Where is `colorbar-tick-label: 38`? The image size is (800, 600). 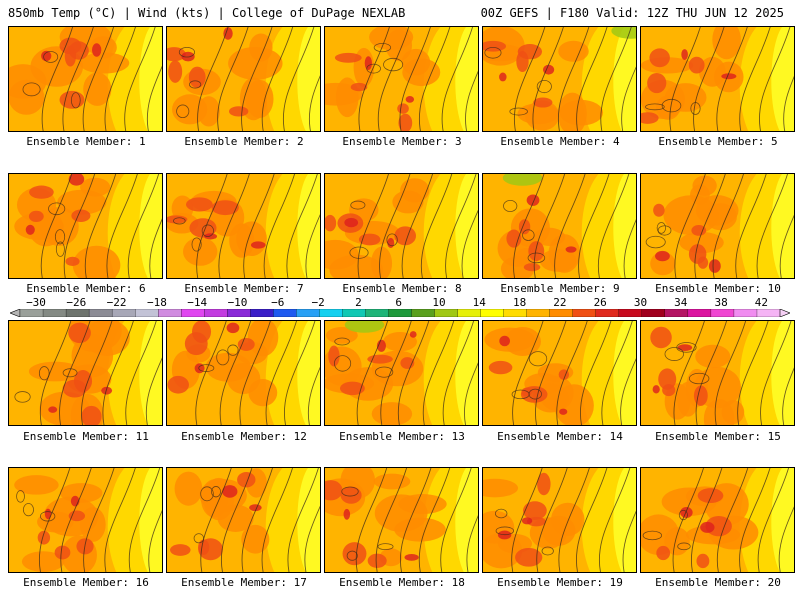 colorbar-tick-label: 38 is located at coordinates (721, 302).